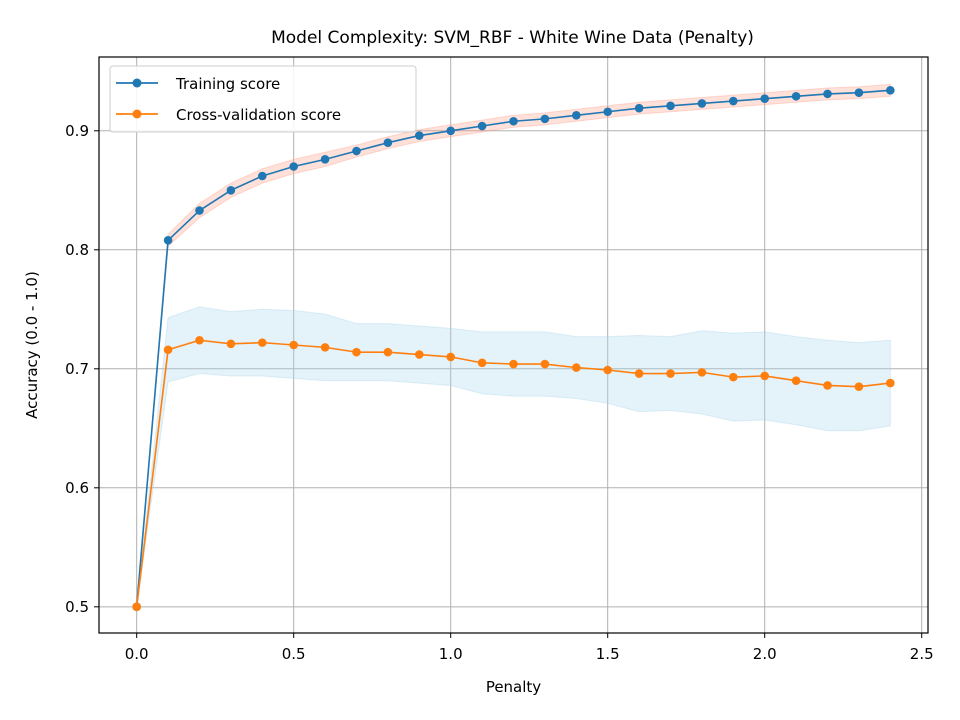  What do you see at coordinates (294, 654) in the screenshot?
I see `x-tick-label: 0.5` at bounding box center [294, 654].